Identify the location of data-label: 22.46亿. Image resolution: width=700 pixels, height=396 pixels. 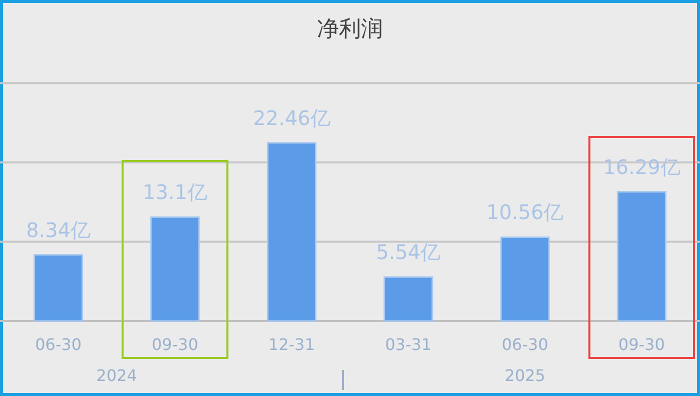
(291, 118).